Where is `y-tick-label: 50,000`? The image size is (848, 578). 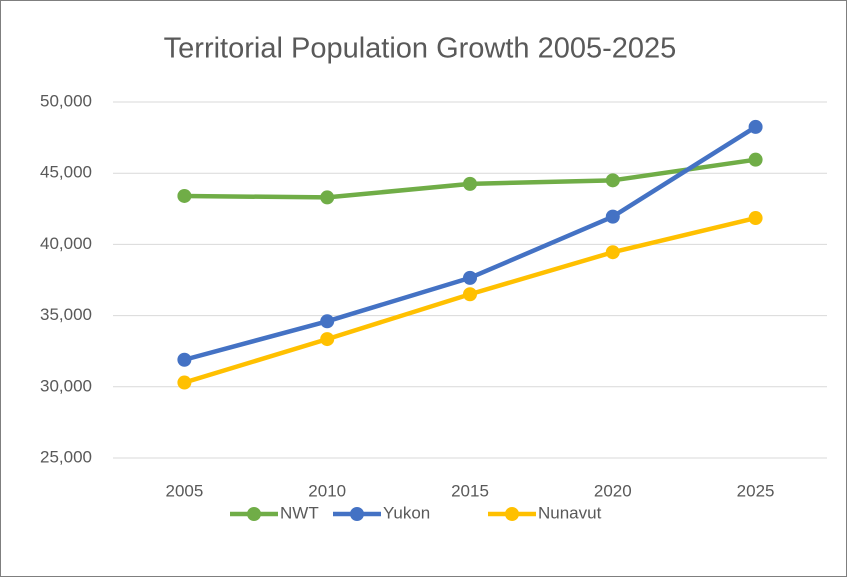
y-tick-label: 50,000 is located at coordinates (66, 100).